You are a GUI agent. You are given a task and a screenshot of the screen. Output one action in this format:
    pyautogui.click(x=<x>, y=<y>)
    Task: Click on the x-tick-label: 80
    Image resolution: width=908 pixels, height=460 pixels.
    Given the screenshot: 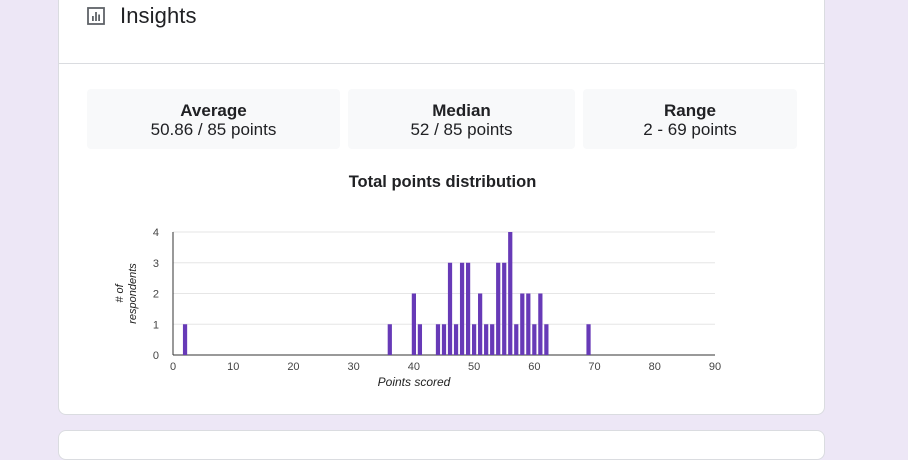 What is the action you would take?
    pyautogui.click(x=655, y=367)
    